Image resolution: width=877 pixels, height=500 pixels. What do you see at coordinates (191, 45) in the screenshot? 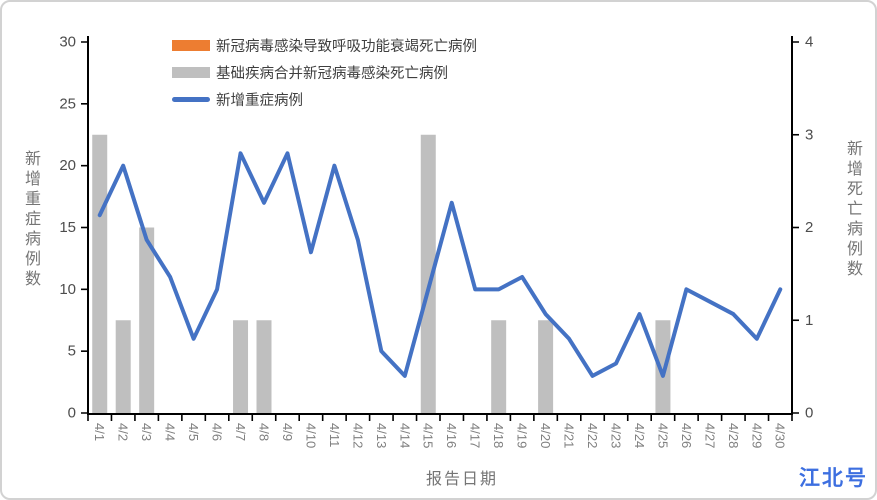
I see `orange-bar-swatch-icon` at bounding box center [191, 45].